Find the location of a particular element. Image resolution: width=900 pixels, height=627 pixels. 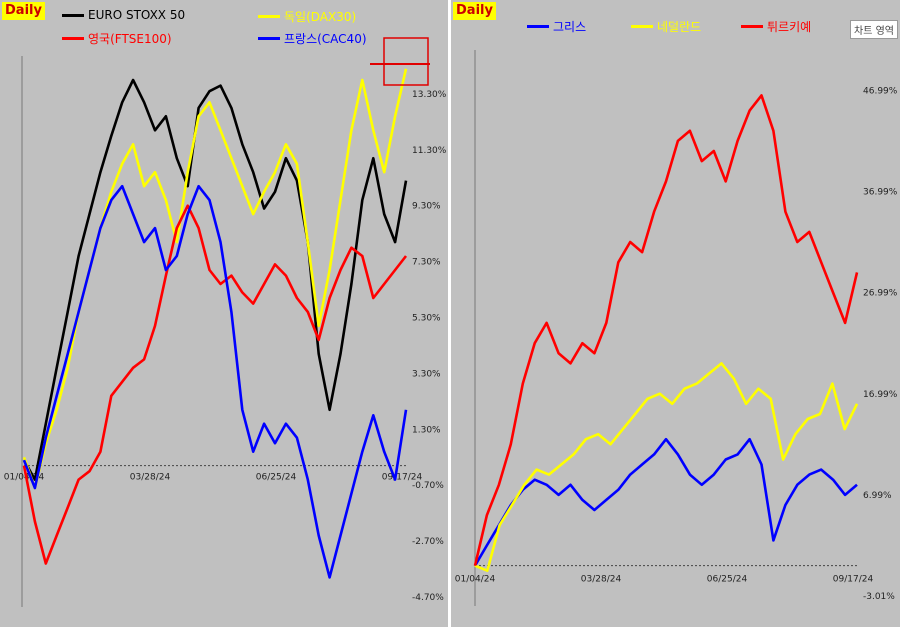

legend-swatch-dax is located at coordinates (269, 16).